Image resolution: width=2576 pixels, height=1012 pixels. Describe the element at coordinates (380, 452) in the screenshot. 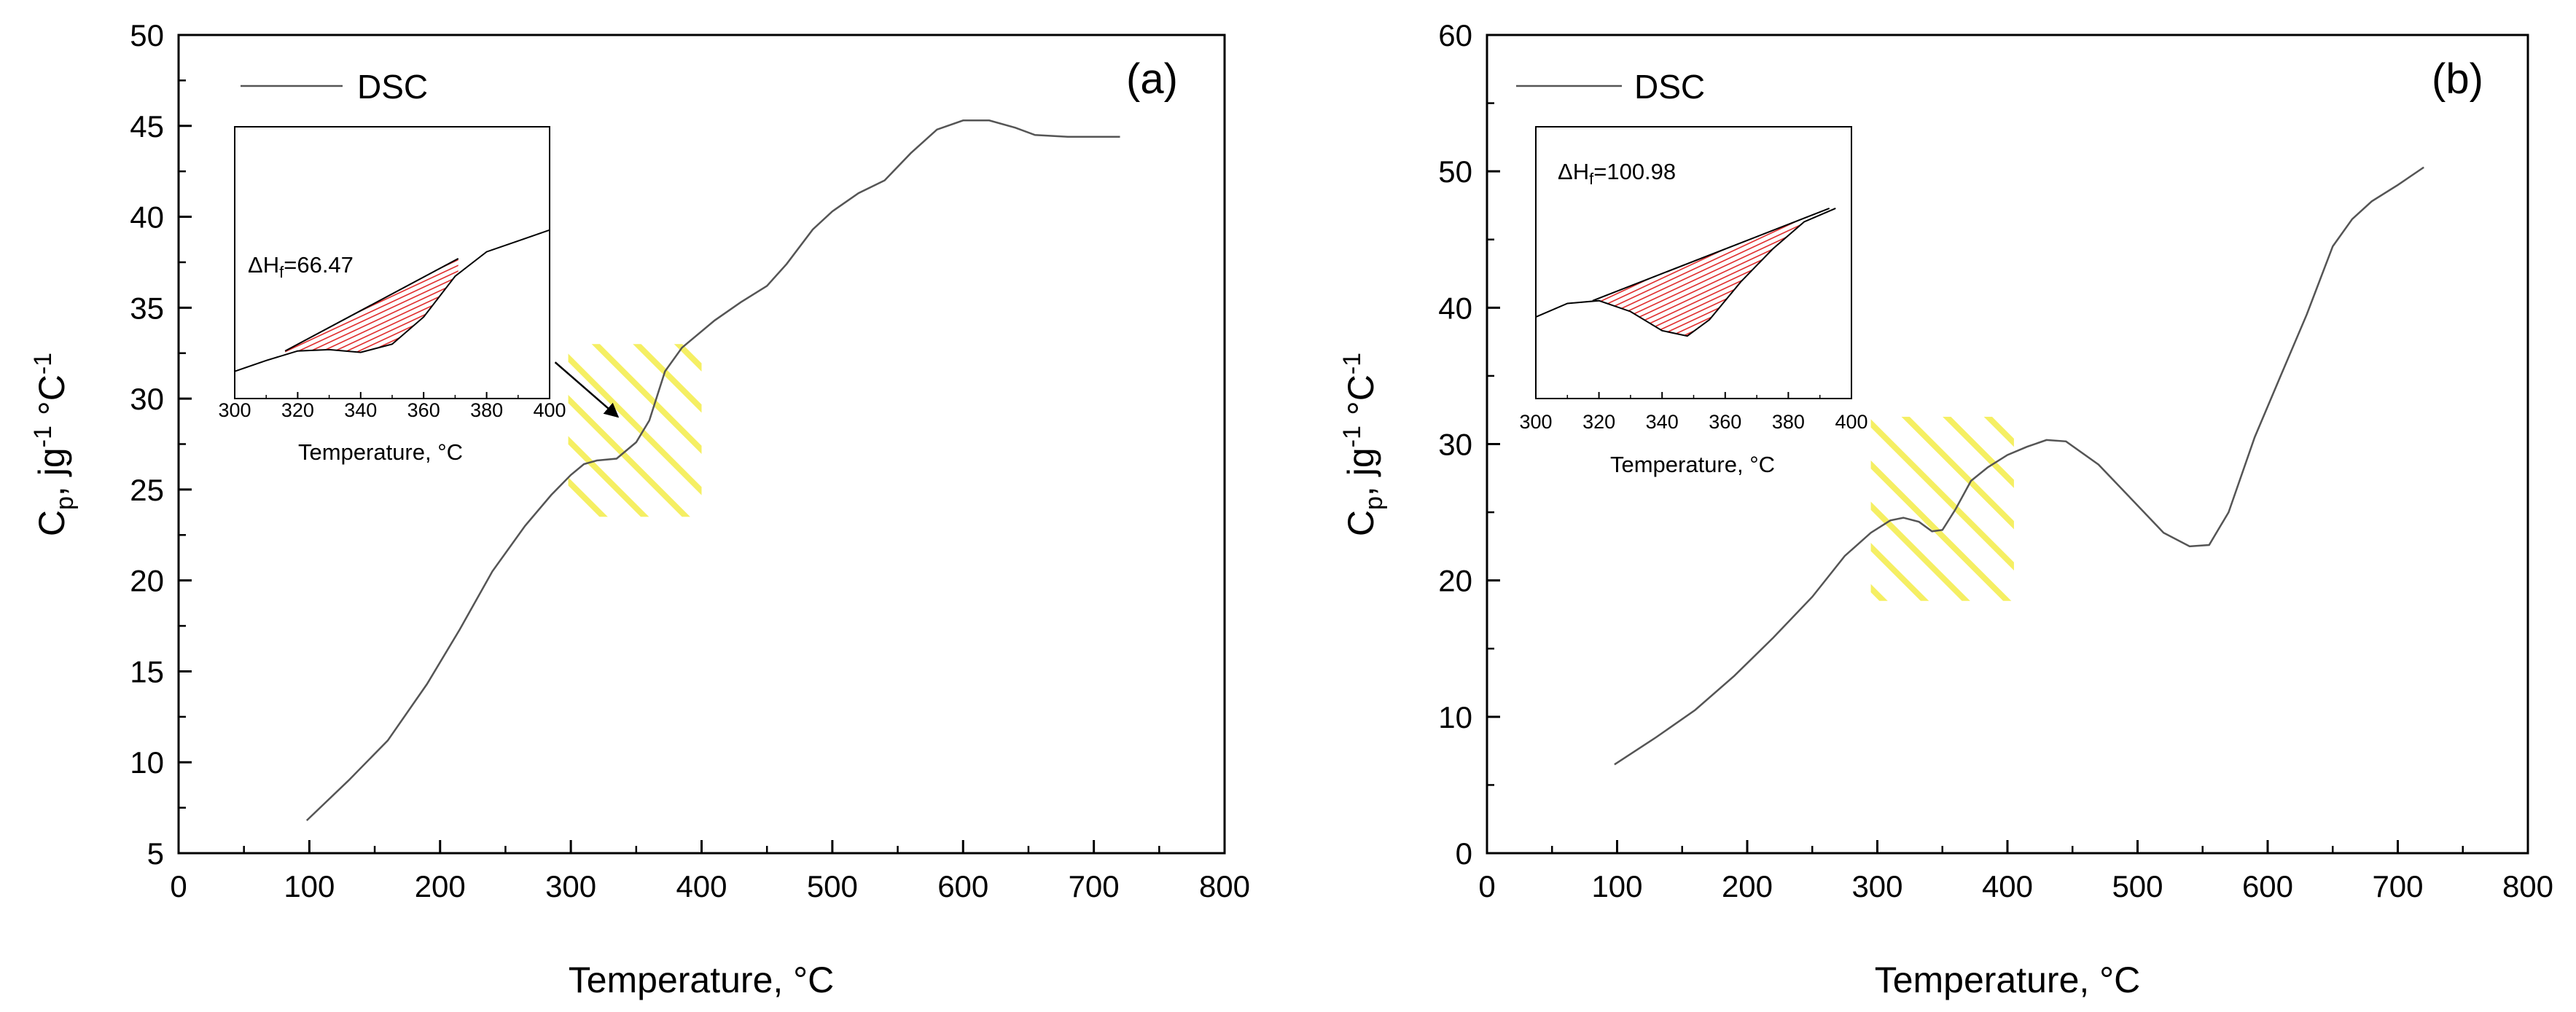

I see `panel-a-inset-x-label: Temperature, °C` at that location.